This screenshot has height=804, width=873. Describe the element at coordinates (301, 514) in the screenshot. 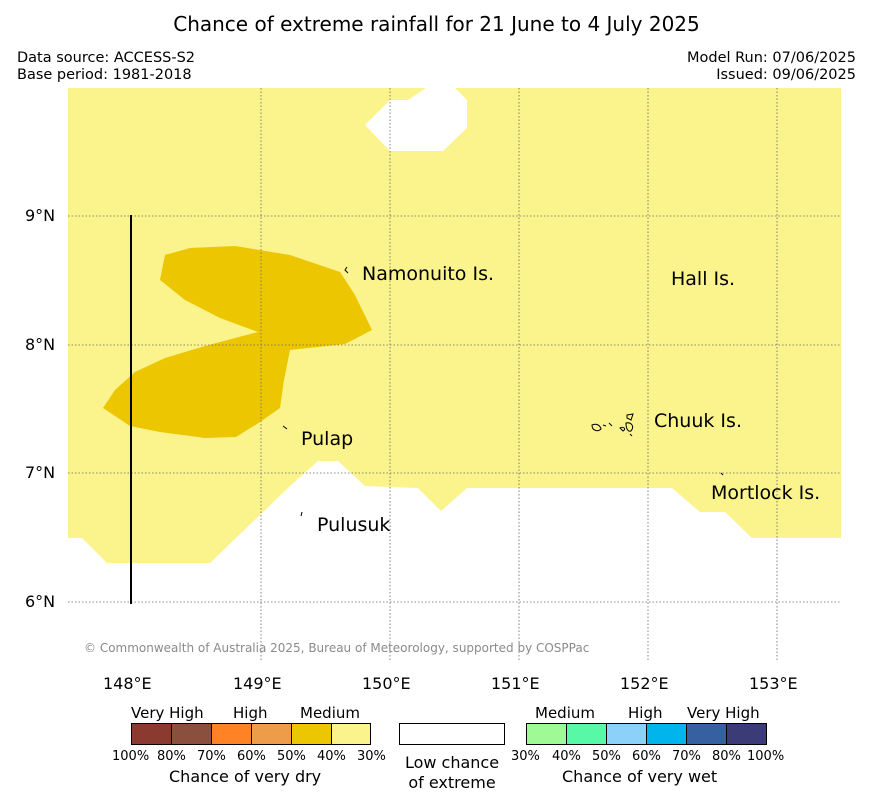

I see `pulusuk-island-mark` at that location.